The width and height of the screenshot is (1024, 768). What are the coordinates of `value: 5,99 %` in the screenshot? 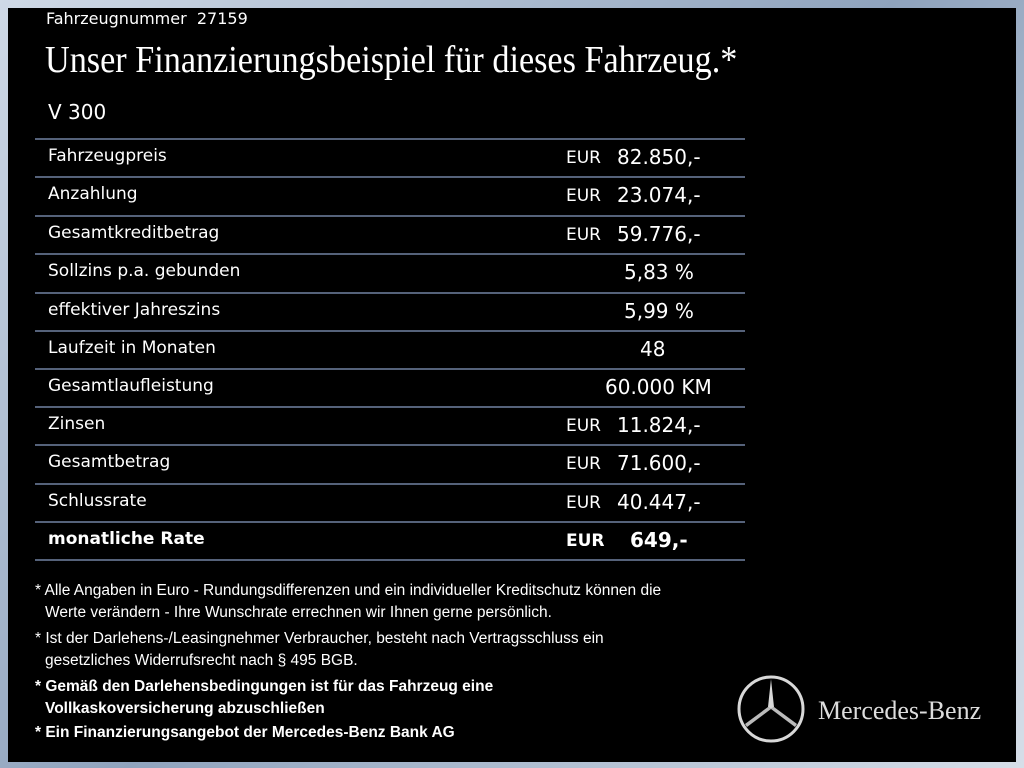 It's located at (659, 311).